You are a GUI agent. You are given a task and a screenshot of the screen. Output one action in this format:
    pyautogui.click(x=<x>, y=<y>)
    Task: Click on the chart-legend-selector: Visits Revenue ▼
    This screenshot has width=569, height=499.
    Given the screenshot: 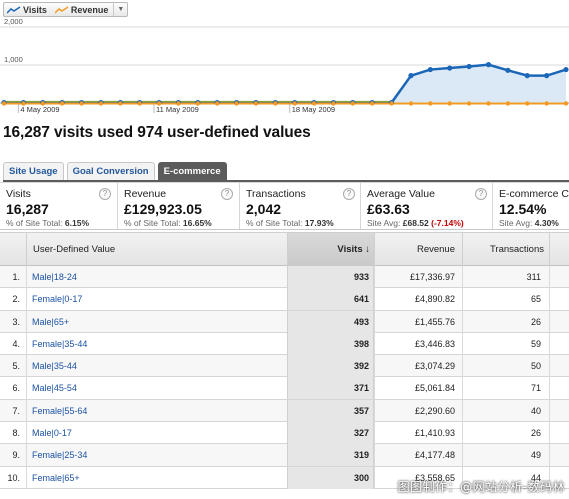 What is the action you would take?
    pyautogui.click(x=66, y=9)
    